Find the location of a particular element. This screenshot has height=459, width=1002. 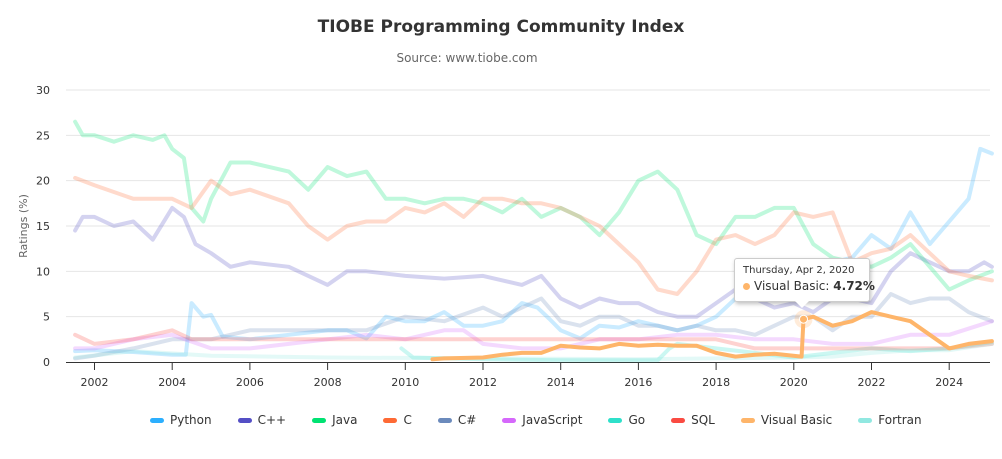

legend-item-java: Java is located at coordinates (334, 420).